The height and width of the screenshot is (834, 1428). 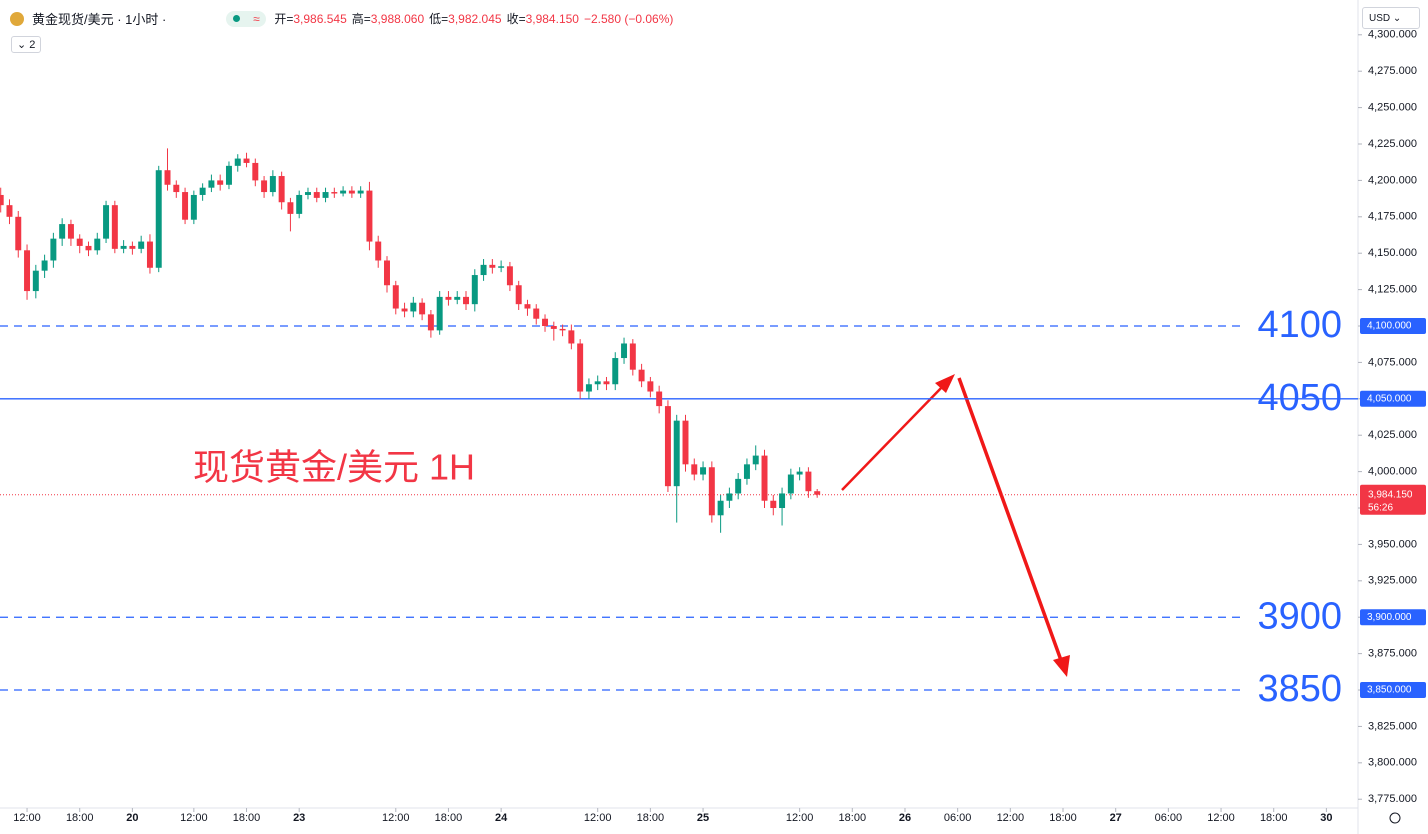 What do you see at coordinates (1395, 818) in the screenshot?
I see `settings-icon` at bounding box center [1395, 818].